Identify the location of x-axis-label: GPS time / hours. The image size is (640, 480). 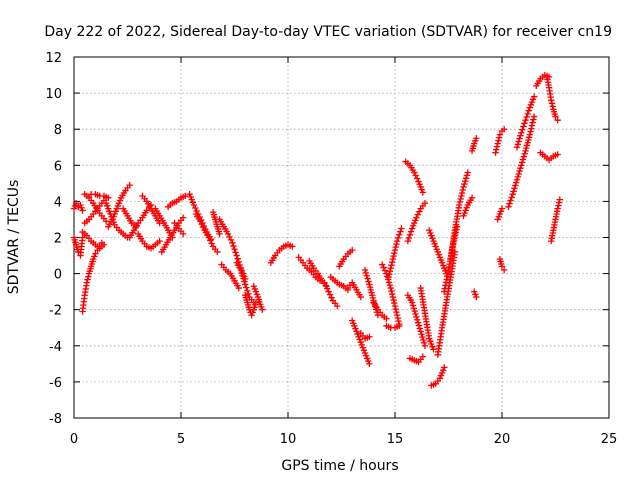
(339, 466).